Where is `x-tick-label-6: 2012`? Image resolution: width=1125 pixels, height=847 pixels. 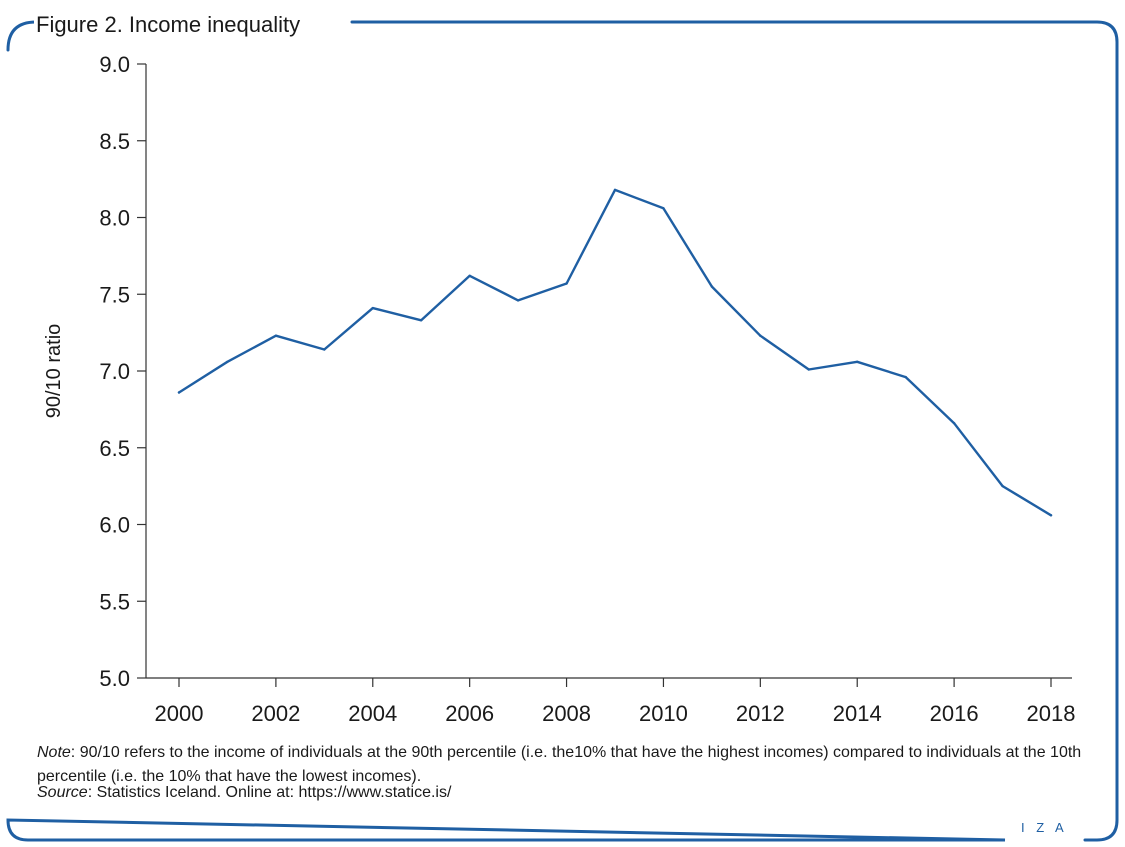
x-tick-label-6: 2012 is located at coordinates (760, 713).